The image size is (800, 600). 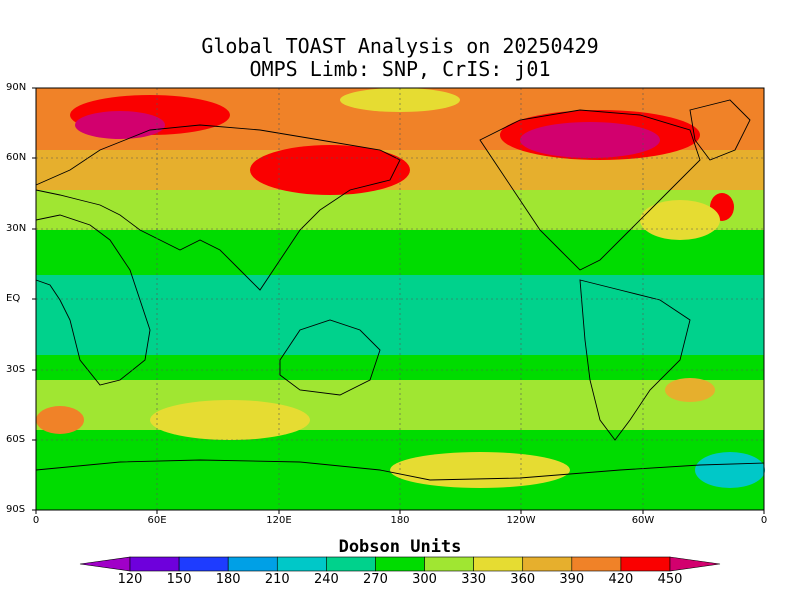 I want to click on field-blob-orange-south-africa, so click(x=60, y=420).